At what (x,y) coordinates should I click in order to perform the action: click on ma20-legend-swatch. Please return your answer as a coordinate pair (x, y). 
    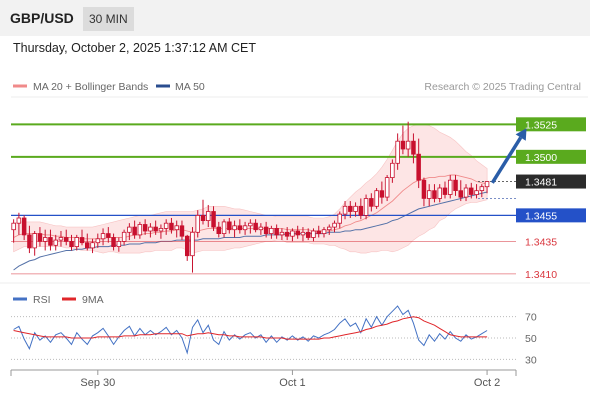
    Looking at the image, I should click on (20, 86).